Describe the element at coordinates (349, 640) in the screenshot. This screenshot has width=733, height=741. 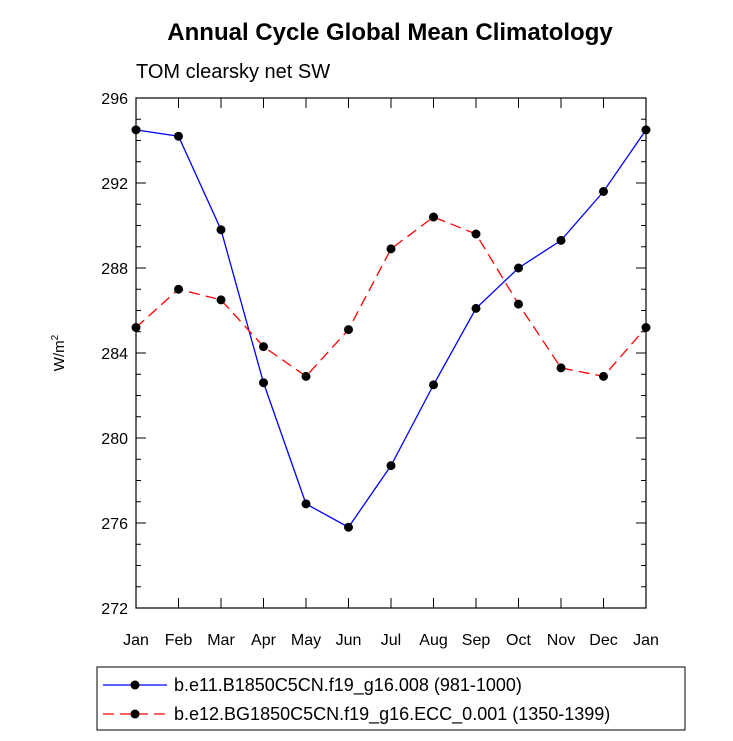
I see `x-tick-label: Jun` at that location.